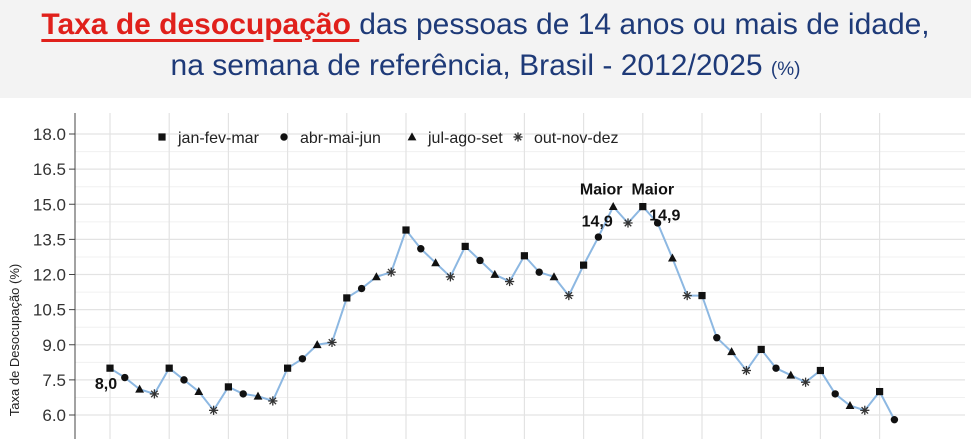 Image resolution: width=971 pixels, height=439 pixels. Describe the element at coordinates (412, 136) in the screenshot. I see `legend-marker-triangle` at that location.